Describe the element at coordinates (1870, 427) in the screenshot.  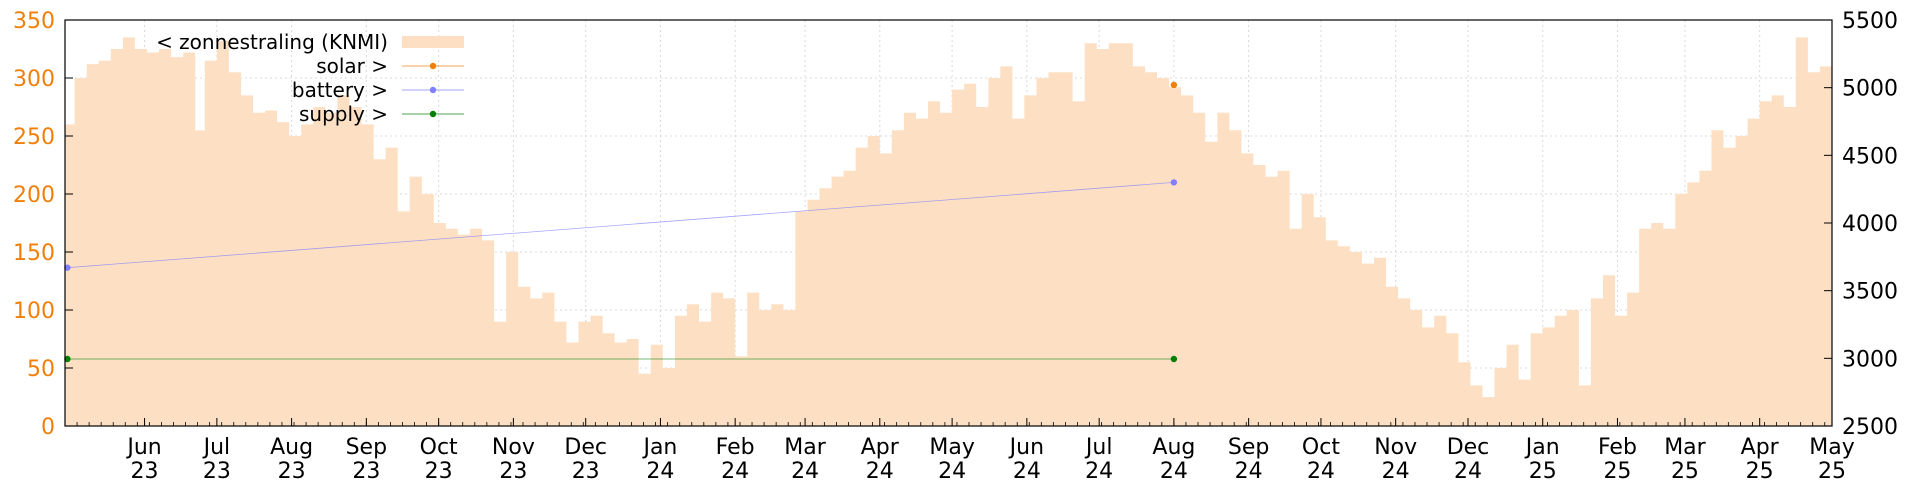
I see `y-right-tick-label: 2500` at that location.